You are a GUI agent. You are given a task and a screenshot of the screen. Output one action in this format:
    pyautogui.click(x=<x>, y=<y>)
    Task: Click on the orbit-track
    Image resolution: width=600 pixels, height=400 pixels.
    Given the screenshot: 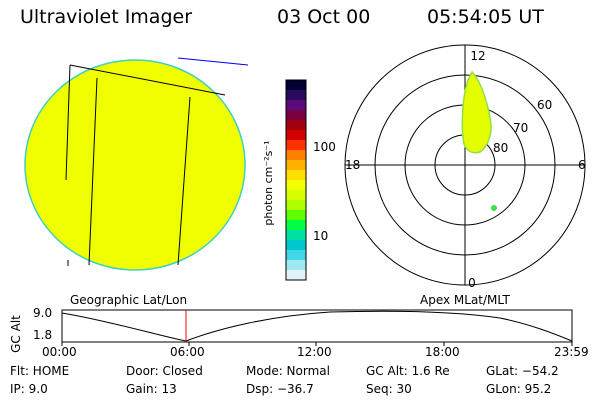 What is the action you would take?
    pyautogui.click(x=213, y=61)
    